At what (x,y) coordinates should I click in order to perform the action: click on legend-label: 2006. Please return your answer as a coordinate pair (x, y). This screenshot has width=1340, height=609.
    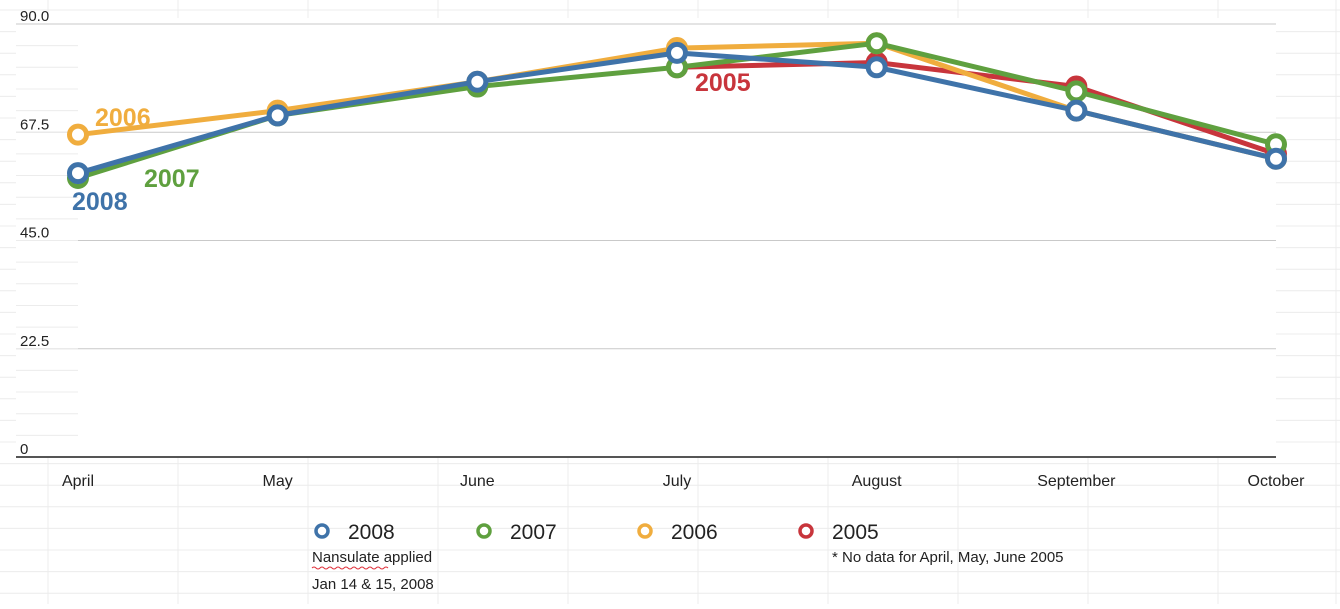
    Looking at the image, I should click on (694, 532).